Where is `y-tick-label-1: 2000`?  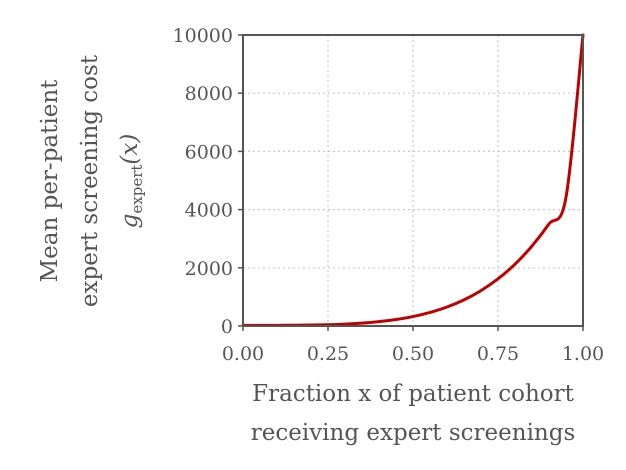 y-tick-label-1: 2000 is located at coordinates (209, 269).